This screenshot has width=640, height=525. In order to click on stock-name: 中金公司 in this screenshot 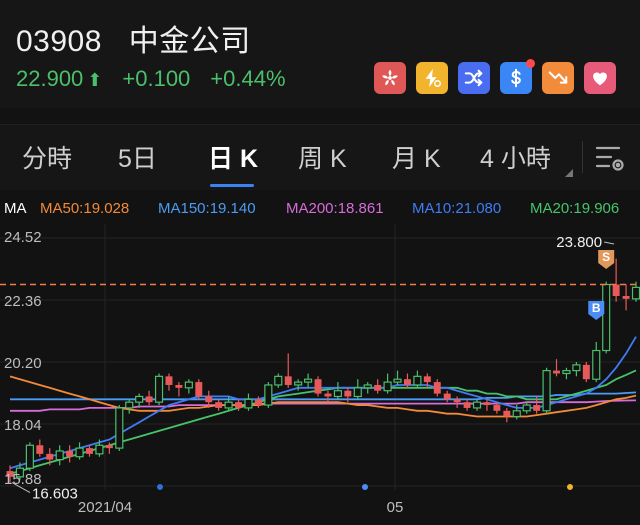, I will do `click(189, 41)`.